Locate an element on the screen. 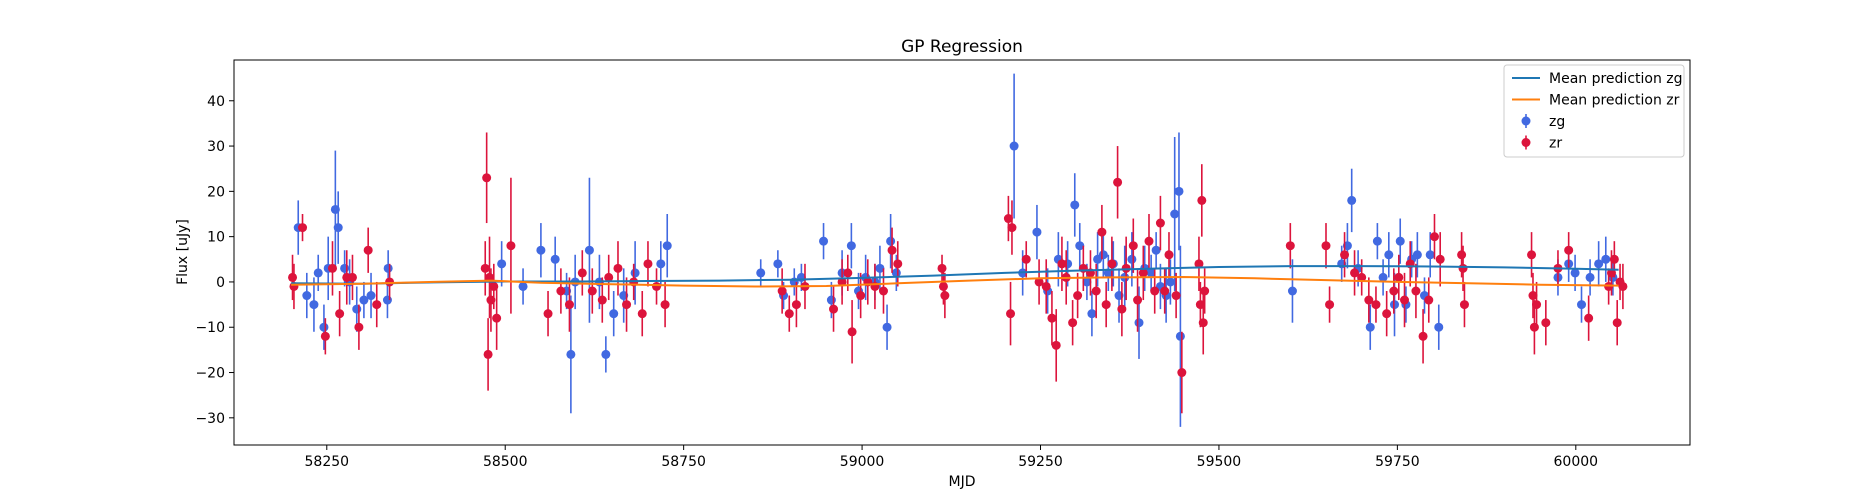 The image size is (1875, 504). legend-label: zg is located at coordinates (1557, 122).